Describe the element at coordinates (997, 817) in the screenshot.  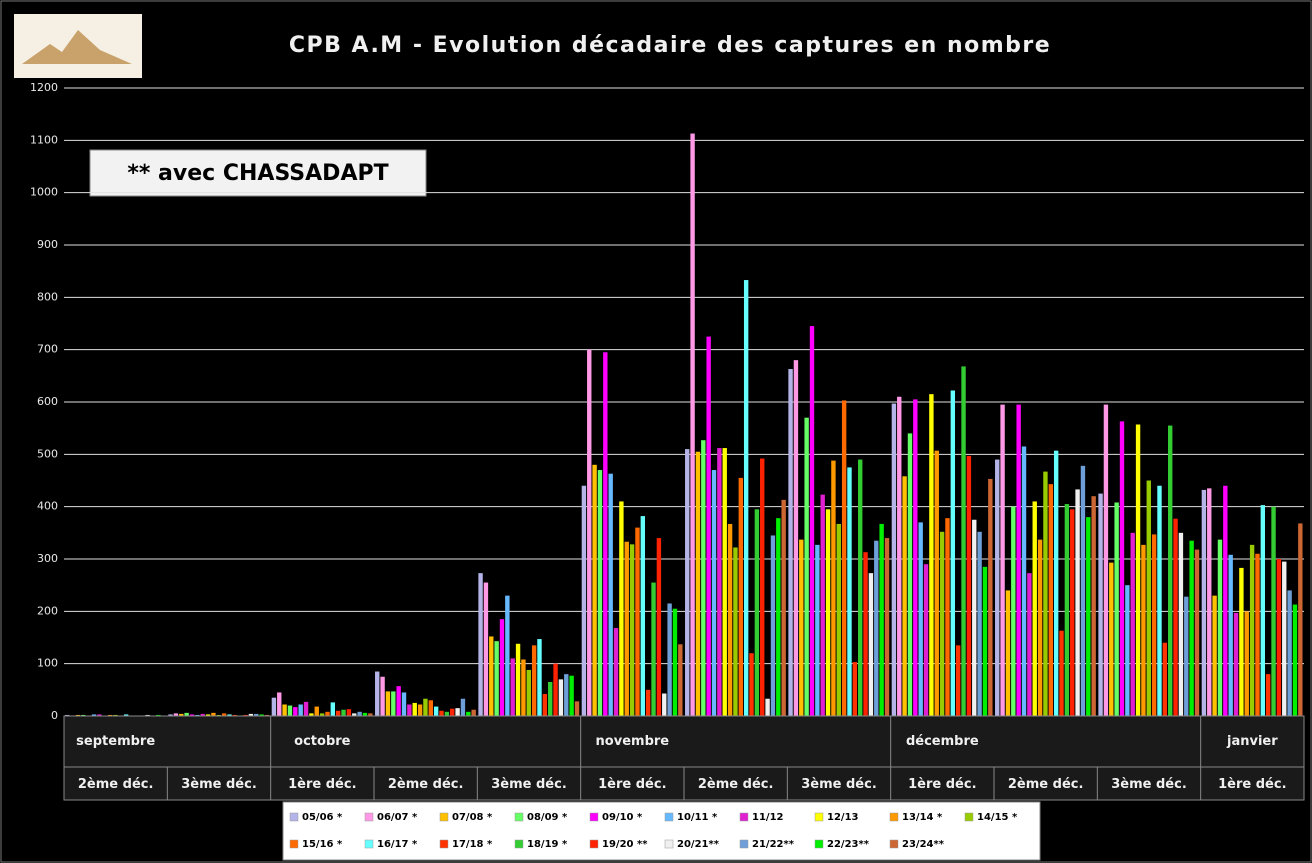
I see `legend-label: 14/15 *` at that location.